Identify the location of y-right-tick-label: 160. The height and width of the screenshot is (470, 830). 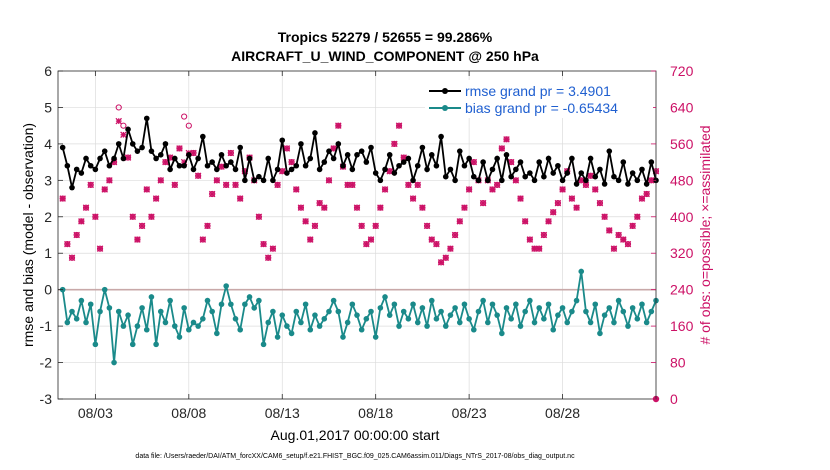
(682, 326).